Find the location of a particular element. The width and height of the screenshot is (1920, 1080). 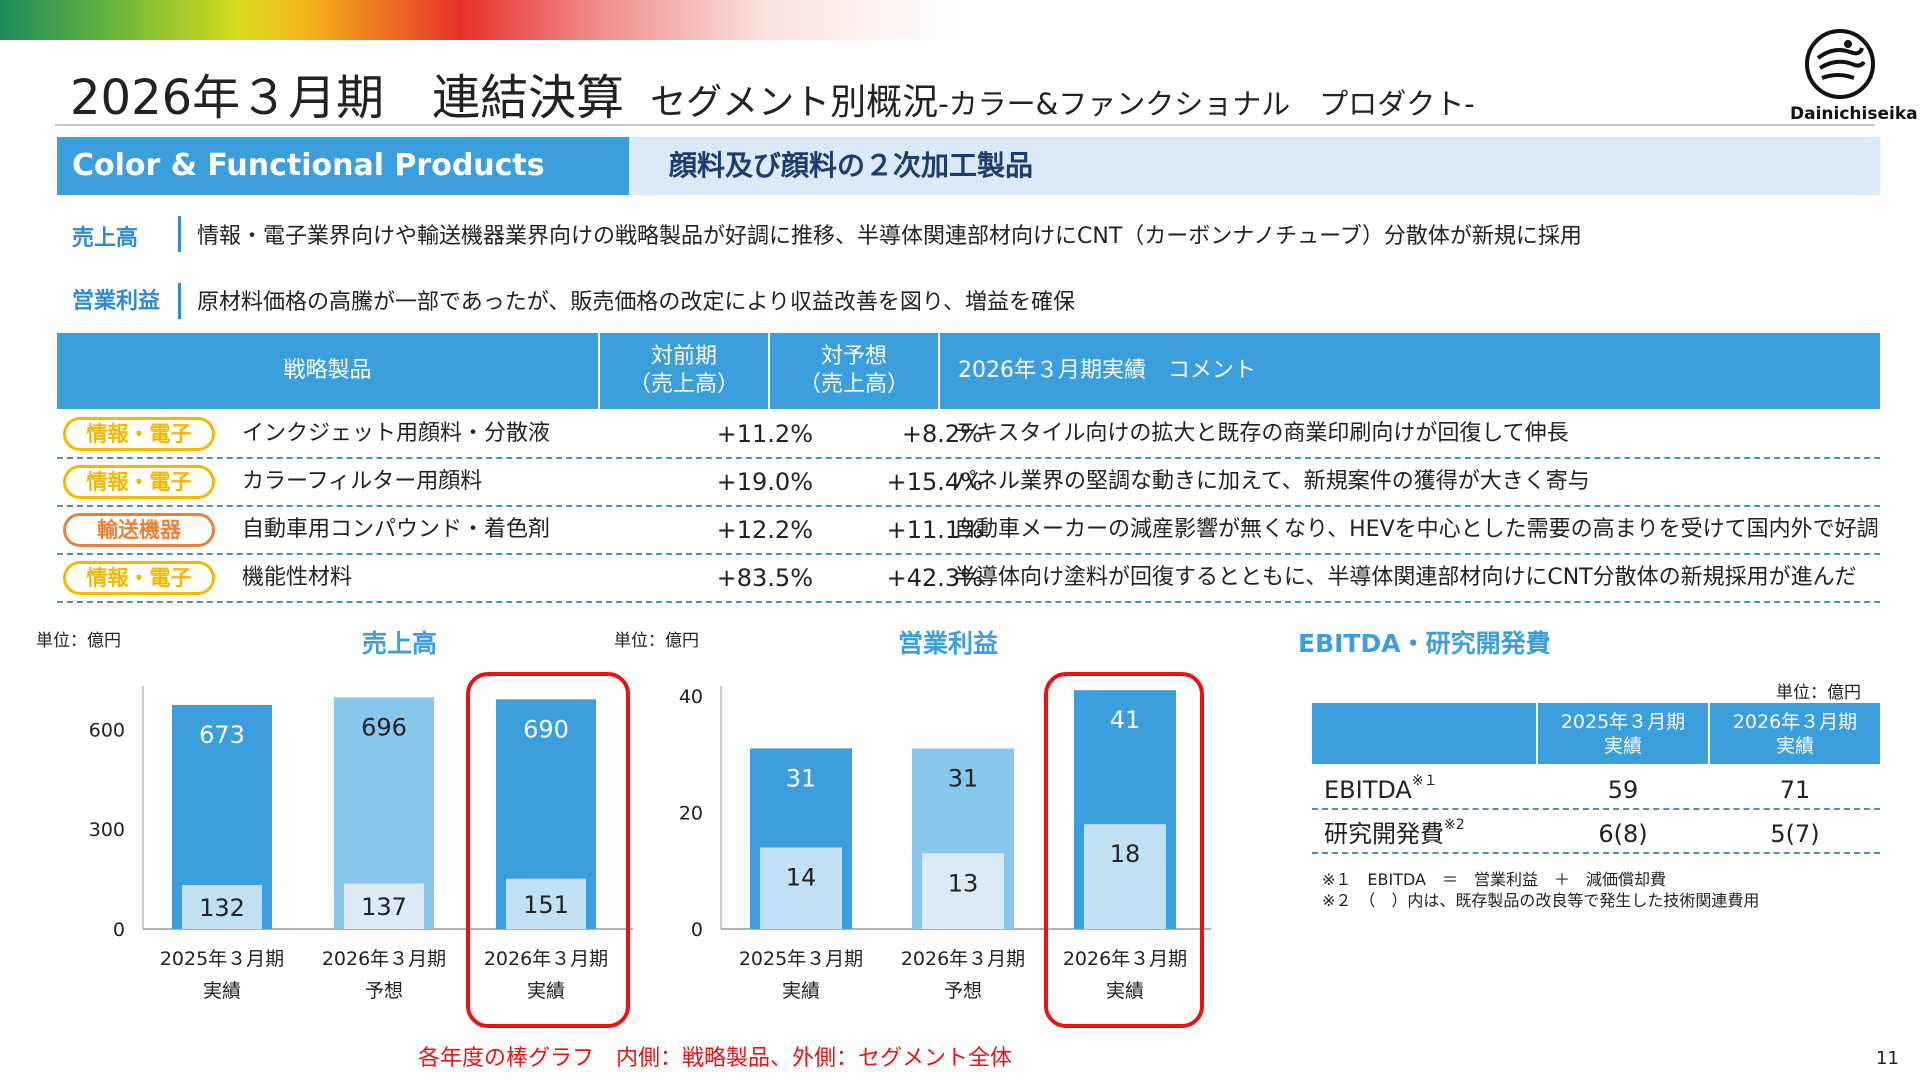

ebitda-header-2026: 2026年３月期 実績 is located at coordinates (1795, 733).